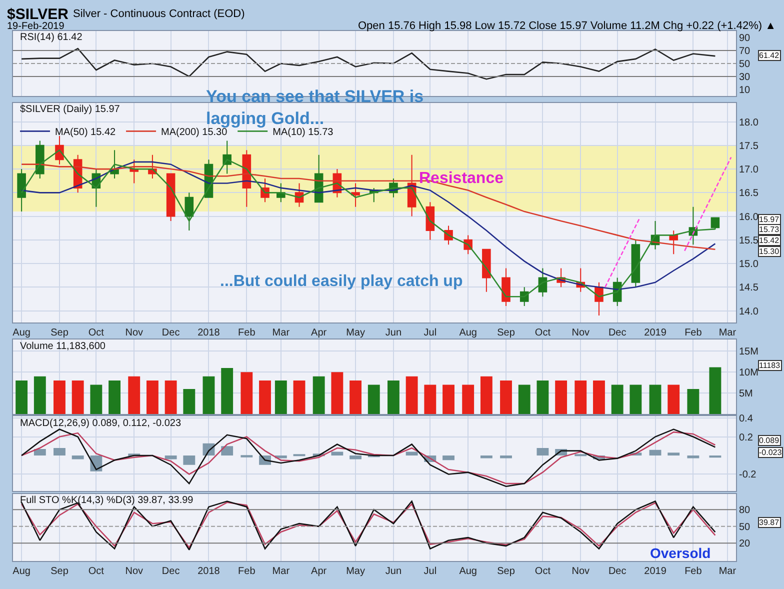 This screenshot has width=784, height=589. Describe the element at coordinates (680, 553) in the screenshot. I see `annotation: Oversold` at that location.